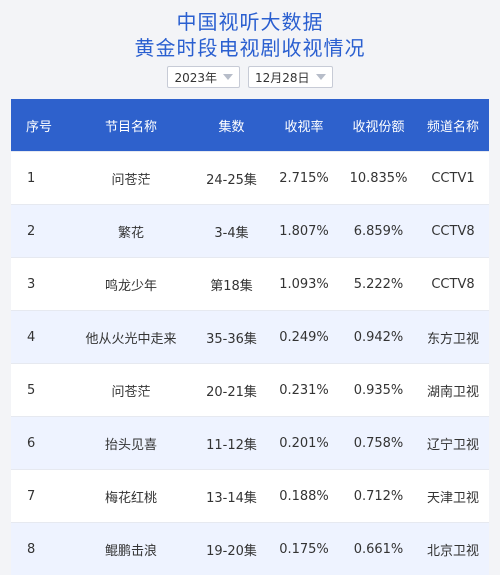  I want to click on cell-episodes: 第18集, so click(231, 284).